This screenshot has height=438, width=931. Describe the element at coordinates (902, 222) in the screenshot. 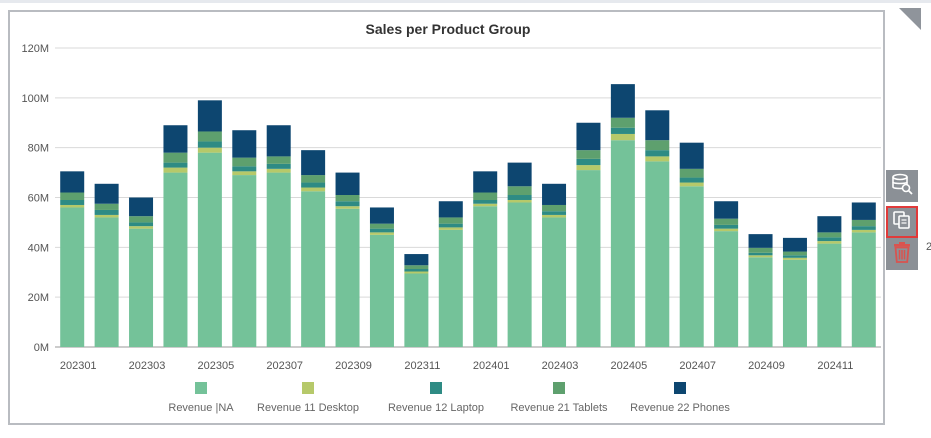

I see `copy-button` at that location.